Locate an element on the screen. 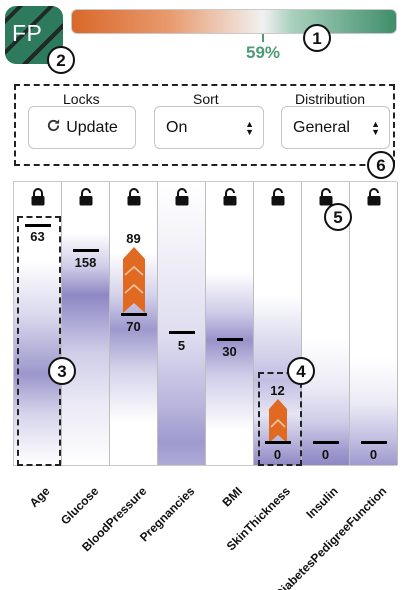 This screenshot has height=590, width=402. changed-feature-highlight is located at coordinates (280, 419).